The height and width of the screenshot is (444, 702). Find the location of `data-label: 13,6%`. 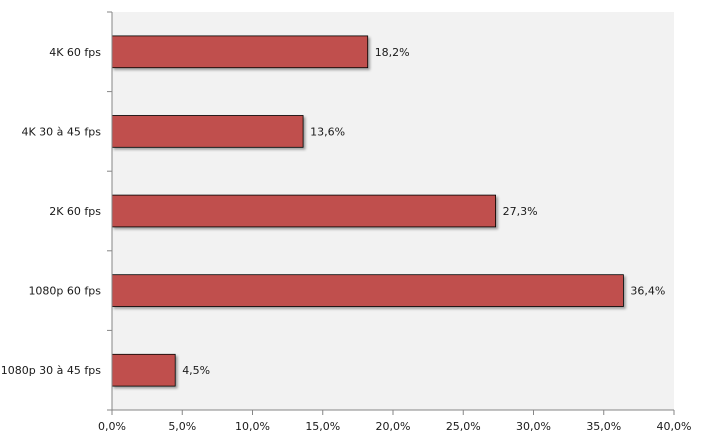

data-label: 13,6% is located at coordinates (327, 131).